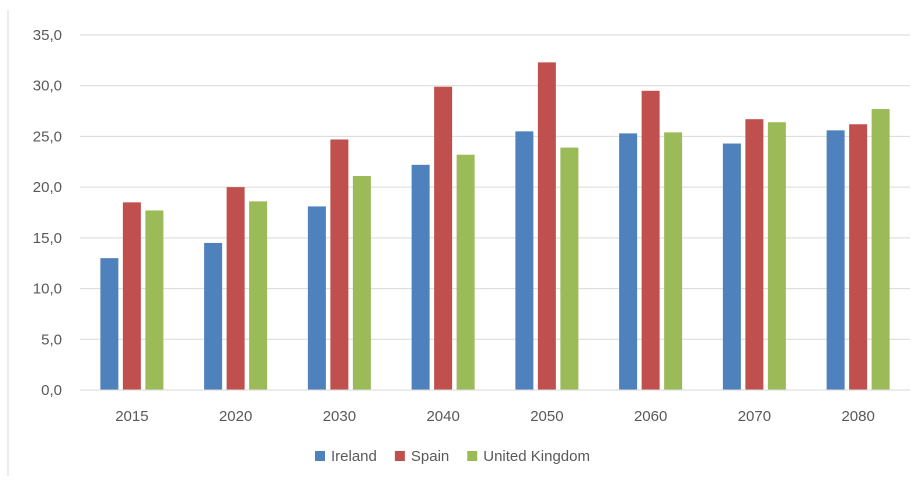 Image resolution: width=924 pixels, height=486 pixels. What do you see at coordinates (131, 296) in the screenshot?
I see `bar-spain-2015` at bounding box center [131, 296].